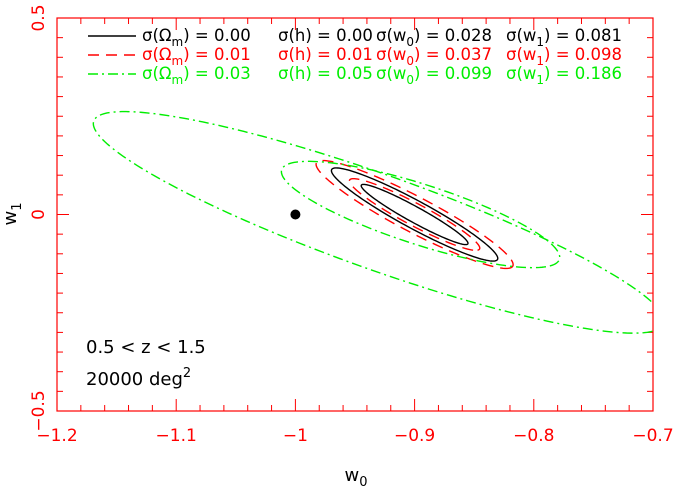 This screenshot has height=491, width=674. What do you see at coordinates (39, 17) in the screenshot?
I see `y-tick-label: 0.5` at bounding box center [39, 17].